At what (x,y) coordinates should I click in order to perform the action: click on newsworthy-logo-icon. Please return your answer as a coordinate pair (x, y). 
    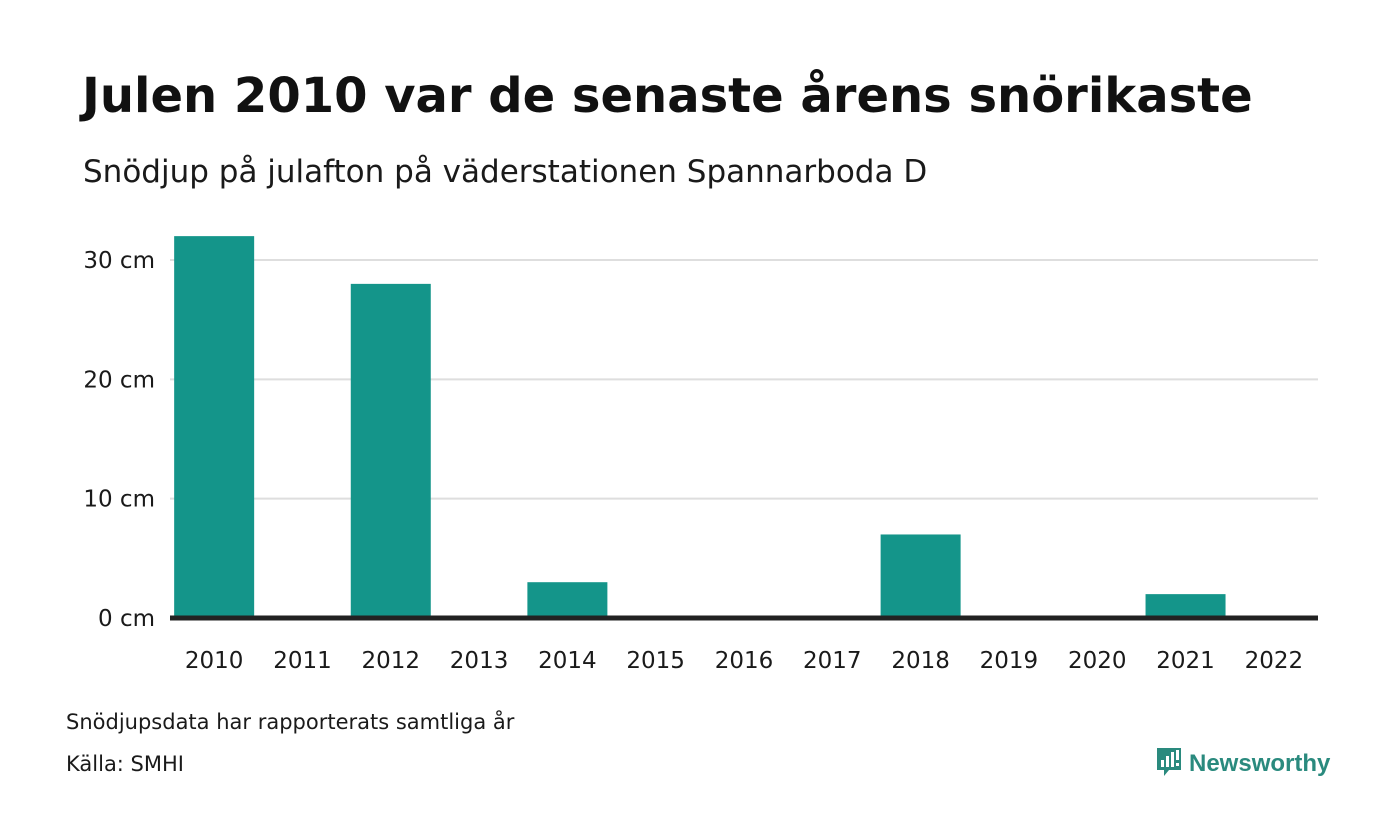
    Looking at the image, I should click on (1169, 764).